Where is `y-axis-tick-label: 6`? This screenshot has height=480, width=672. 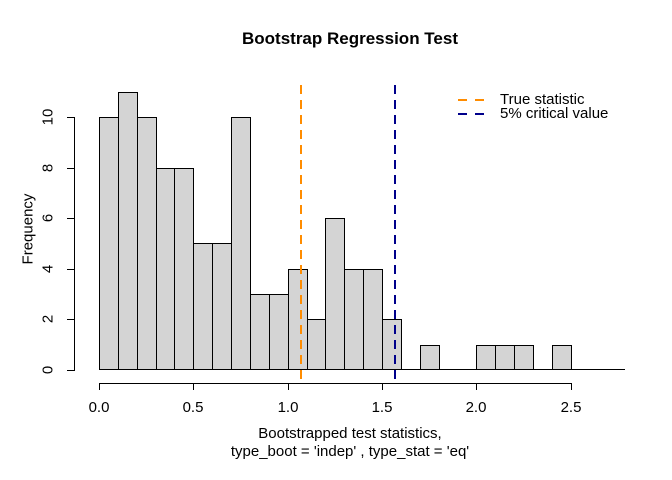
y-axis-tick-label: 6 is located at coordinates (48, 218).